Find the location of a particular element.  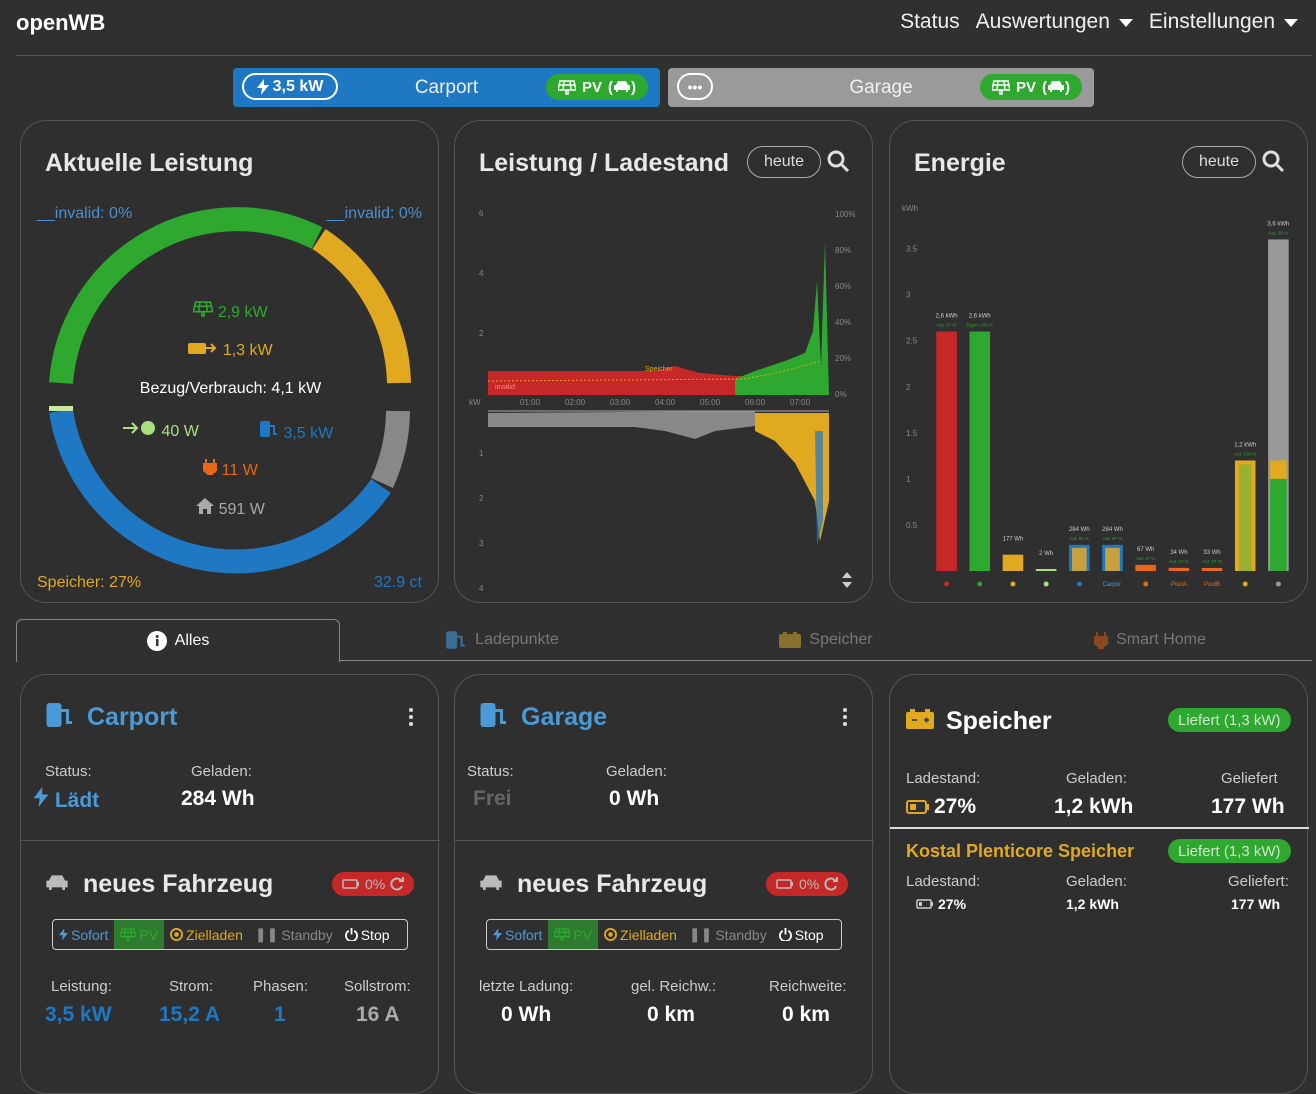

setcurrent-value: 16 A is located at coordinates (378, 1014).